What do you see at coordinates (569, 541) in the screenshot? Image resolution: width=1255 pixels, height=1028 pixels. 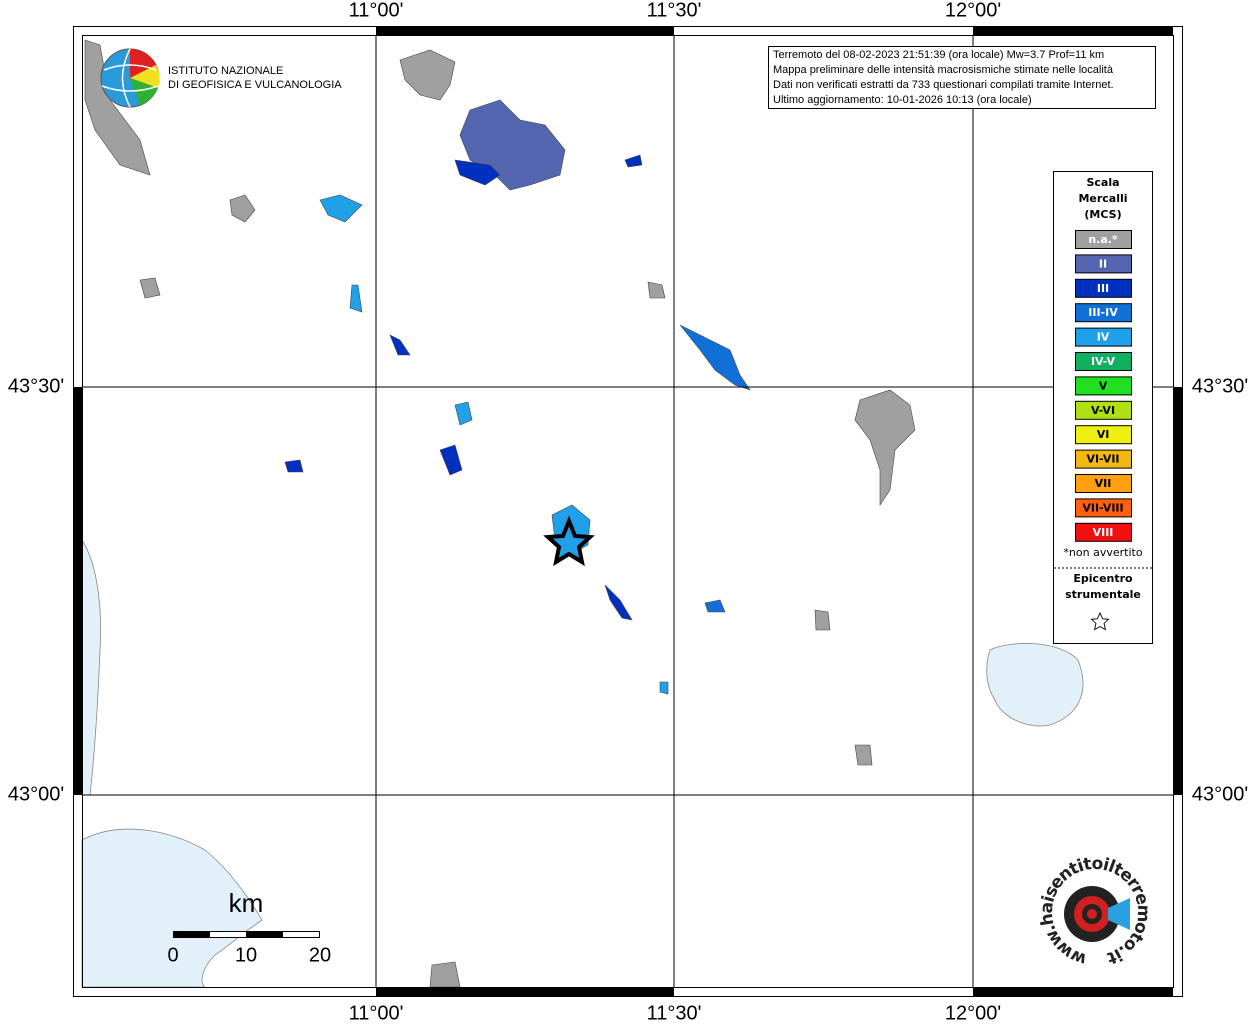 I see `epicenter` at bounding box center [569, 541].